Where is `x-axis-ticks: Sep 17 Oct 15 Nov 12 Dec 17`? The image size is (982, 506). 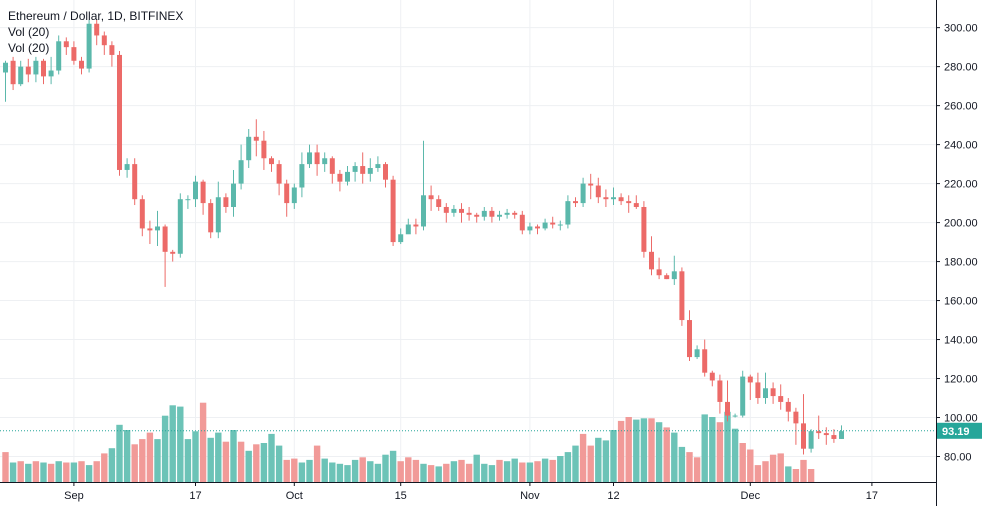 x-axis-ticks: Sep 17 Oct 15 Nov 12 Dec 17 is located at coordinates (471, 492).